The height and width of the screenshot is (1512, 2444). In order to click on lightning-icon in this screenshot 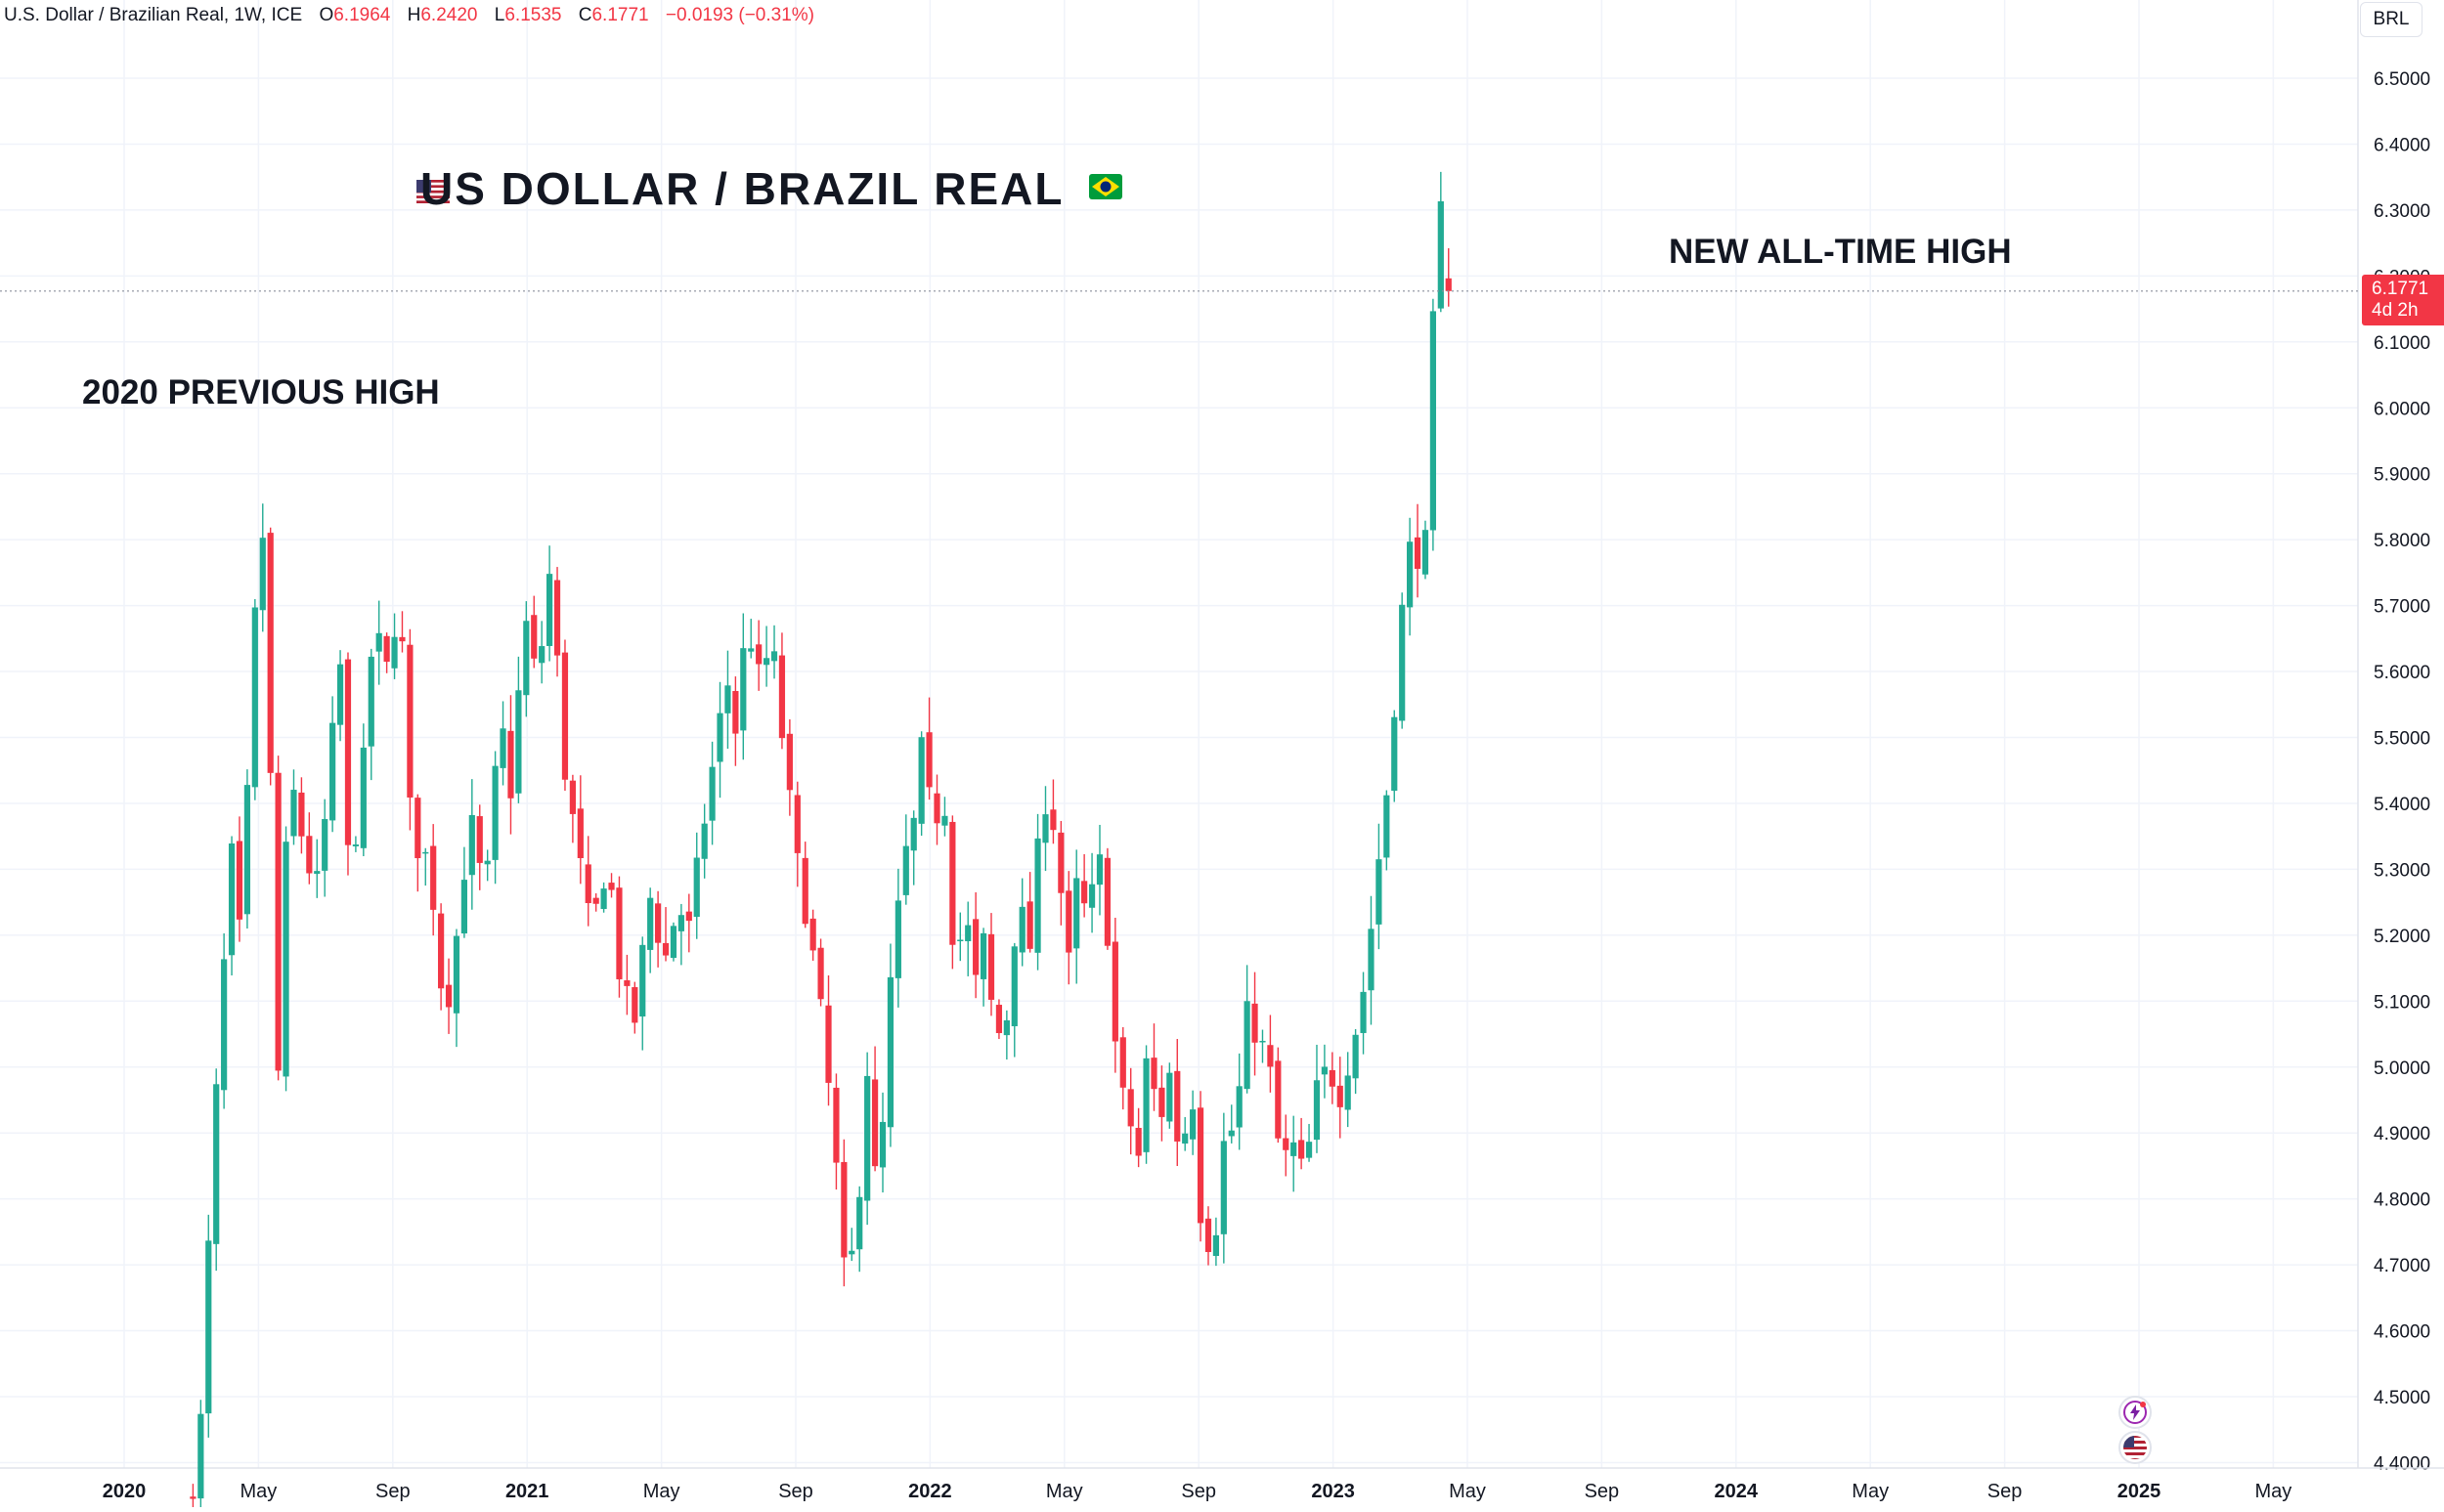, I will do `click(2135, 1412)`.